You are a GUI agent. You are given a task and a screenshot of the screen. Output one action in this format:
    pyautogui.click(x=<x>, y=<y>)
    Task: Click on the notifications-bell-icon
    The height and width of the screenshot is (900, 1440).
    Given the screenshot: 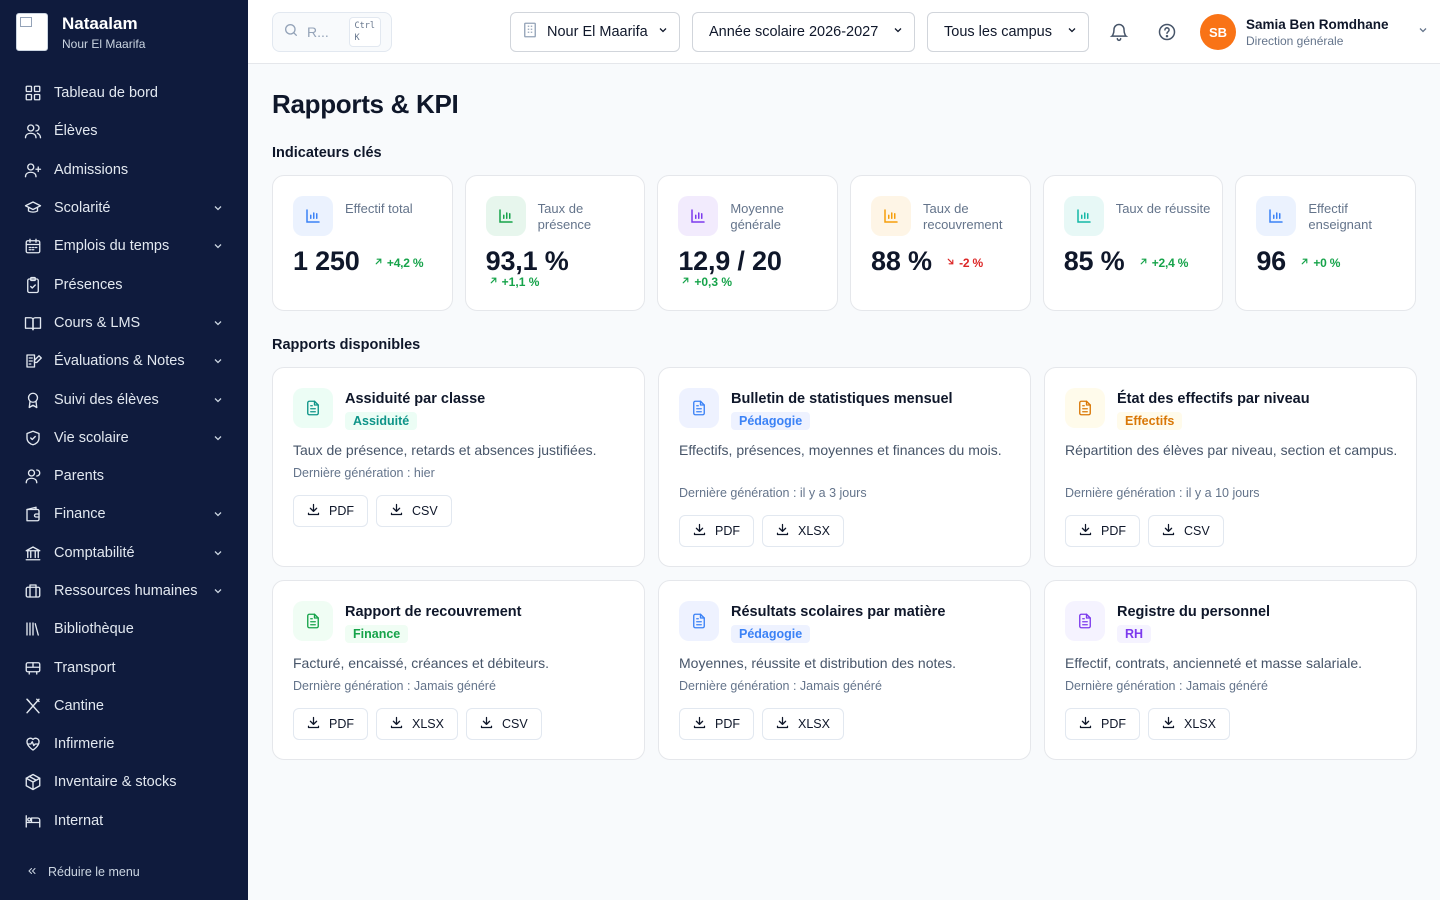 What is the action you would take?
    pyautogui.click(x=1119, y=32)
    